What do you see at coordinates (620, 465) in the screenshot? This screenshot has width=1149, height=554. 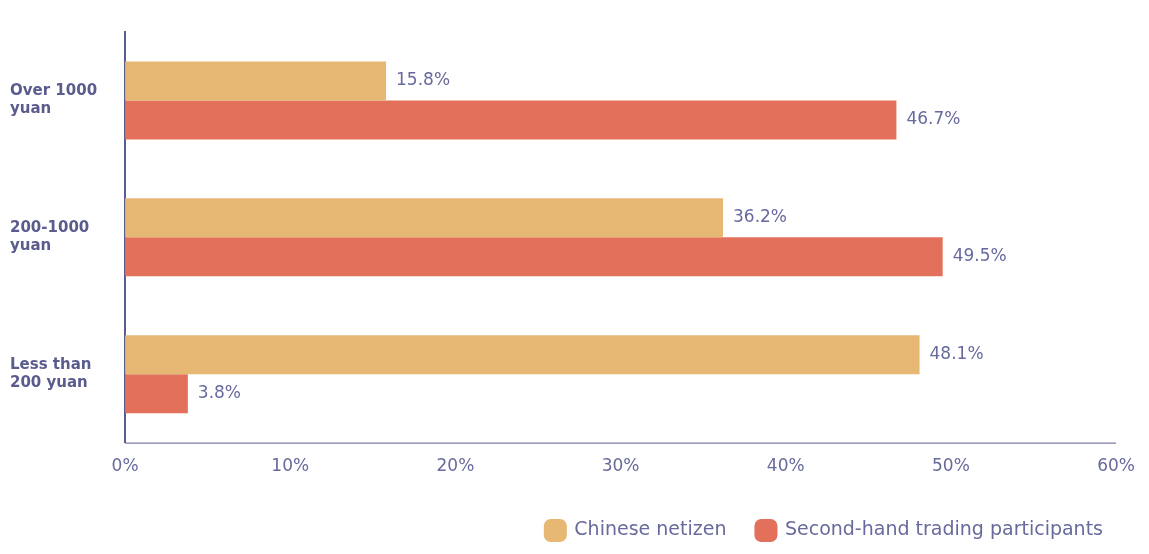 I see `x-tick-label: 30%` at bounding box center [620, 465].